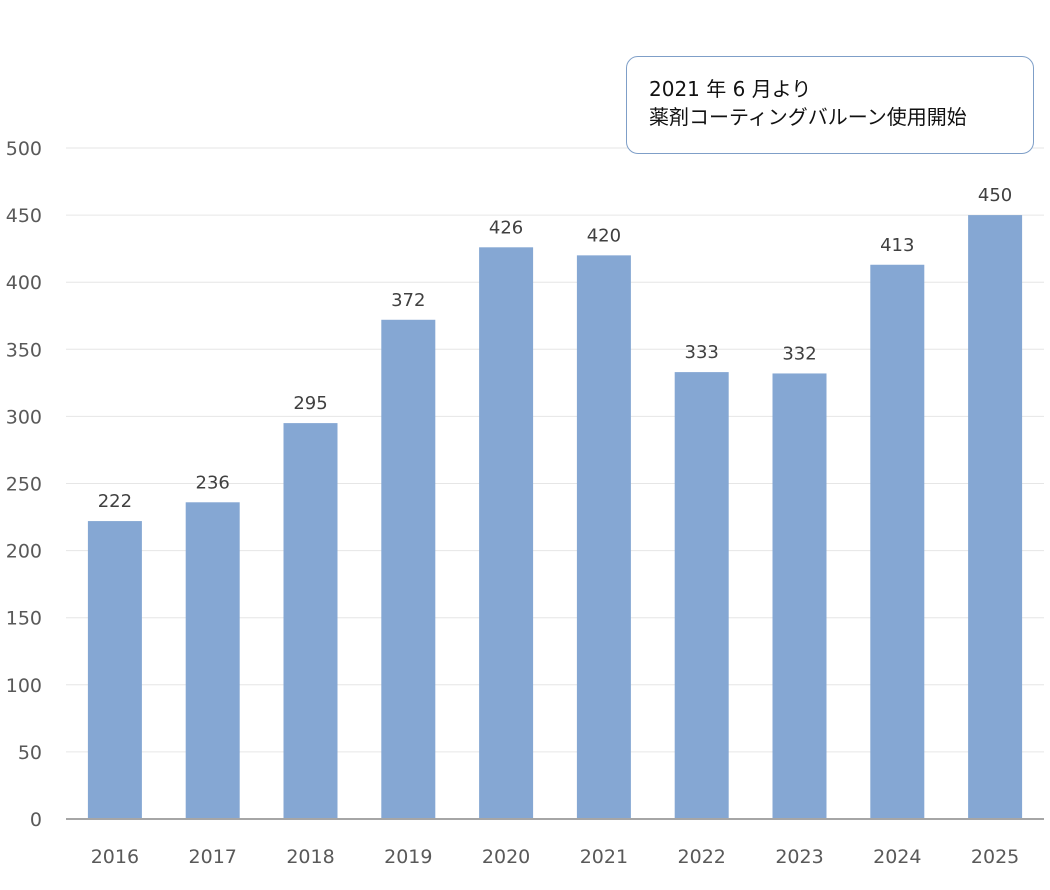 Image resolution: width=1050 pixels, height=890 pixels. What do you see at coordinates (702, 352) in the screenshot?
I see `data-label: 333` at bounding box center [702, 352].